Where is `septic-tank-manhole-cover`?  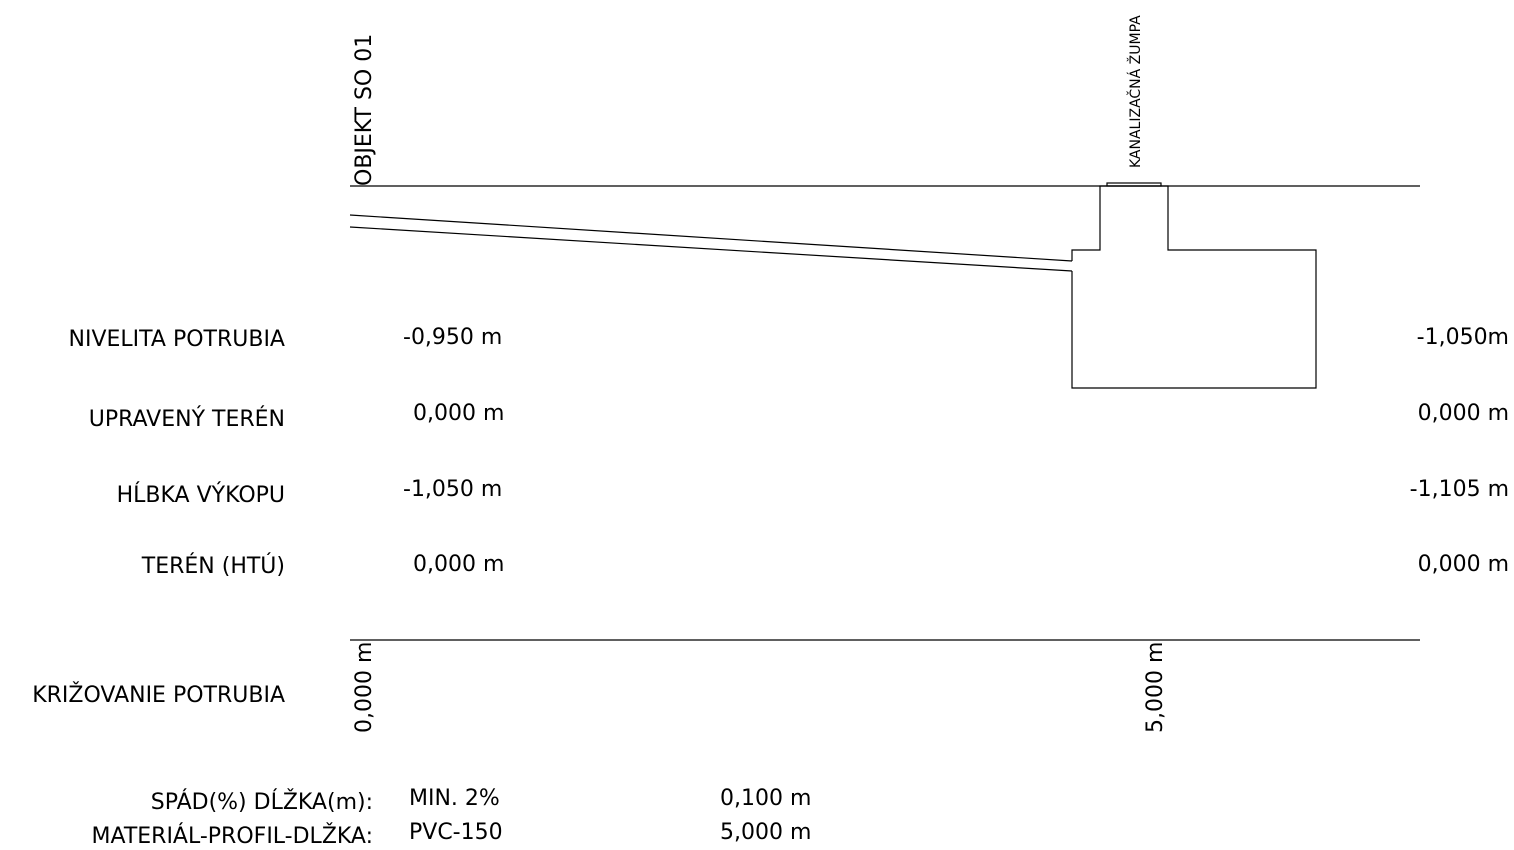
septic-tank-manhole-cover is located at coordinates (1134, 184).